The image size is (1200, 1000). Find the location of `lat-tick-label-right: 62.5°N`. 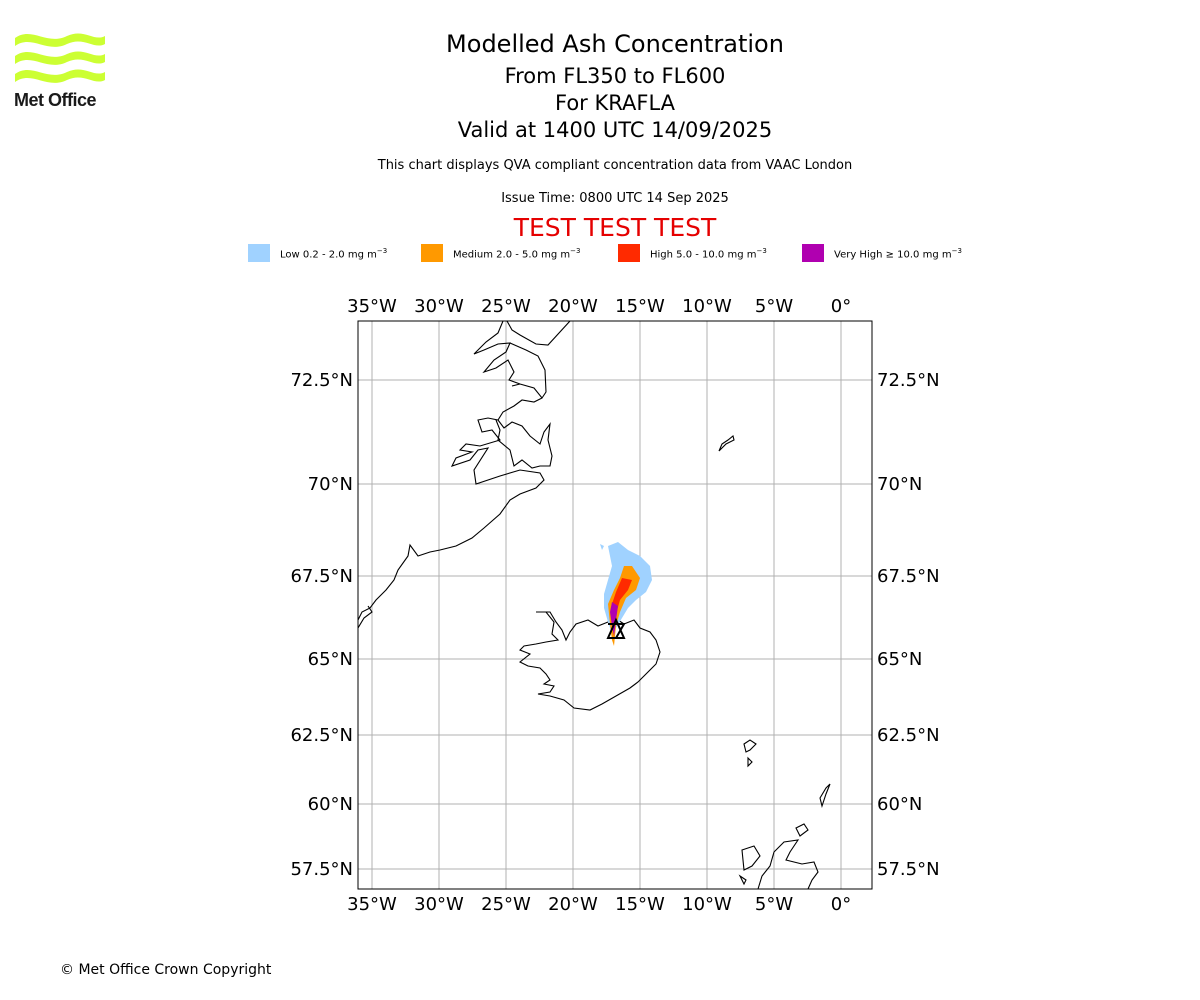

lat-tick-label-right: 62.5°N is located at coordinates (908, 735).